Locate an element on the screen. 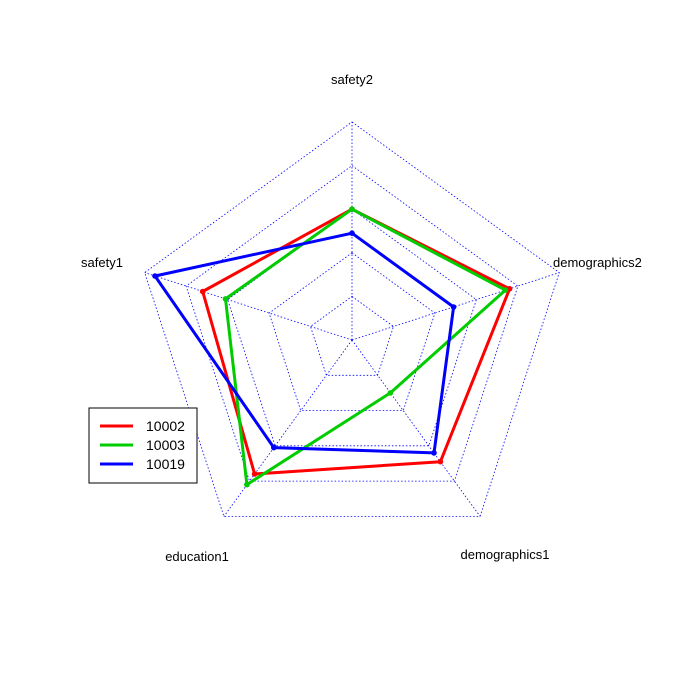 This screenshot has width=676, height=700. point-10019-education1 is located at coordinates (274, 447).